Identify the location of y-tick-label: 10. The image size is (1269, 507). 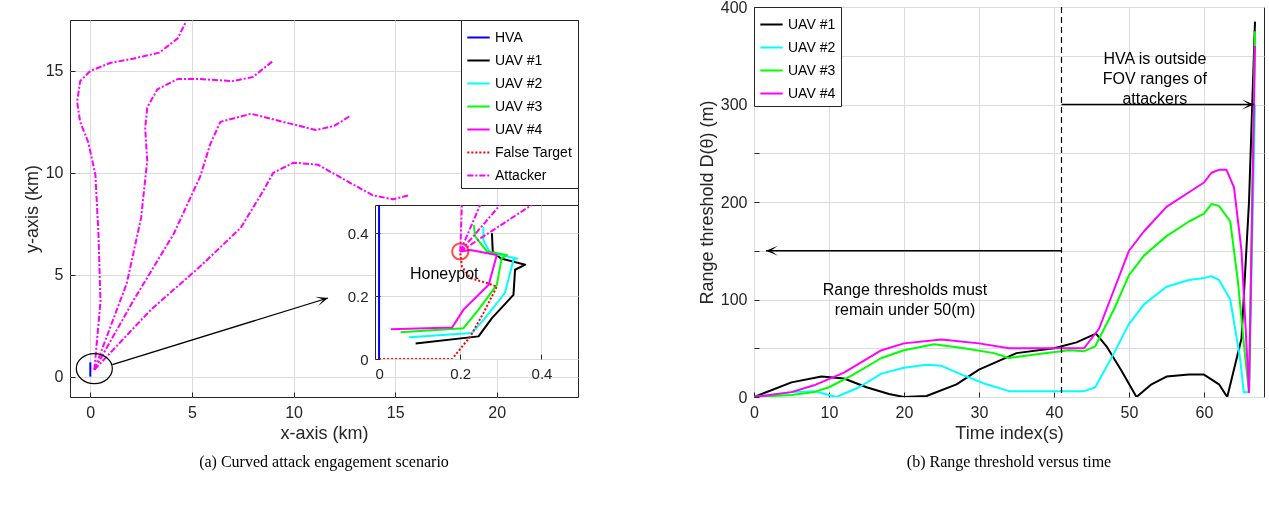
(54, 173).